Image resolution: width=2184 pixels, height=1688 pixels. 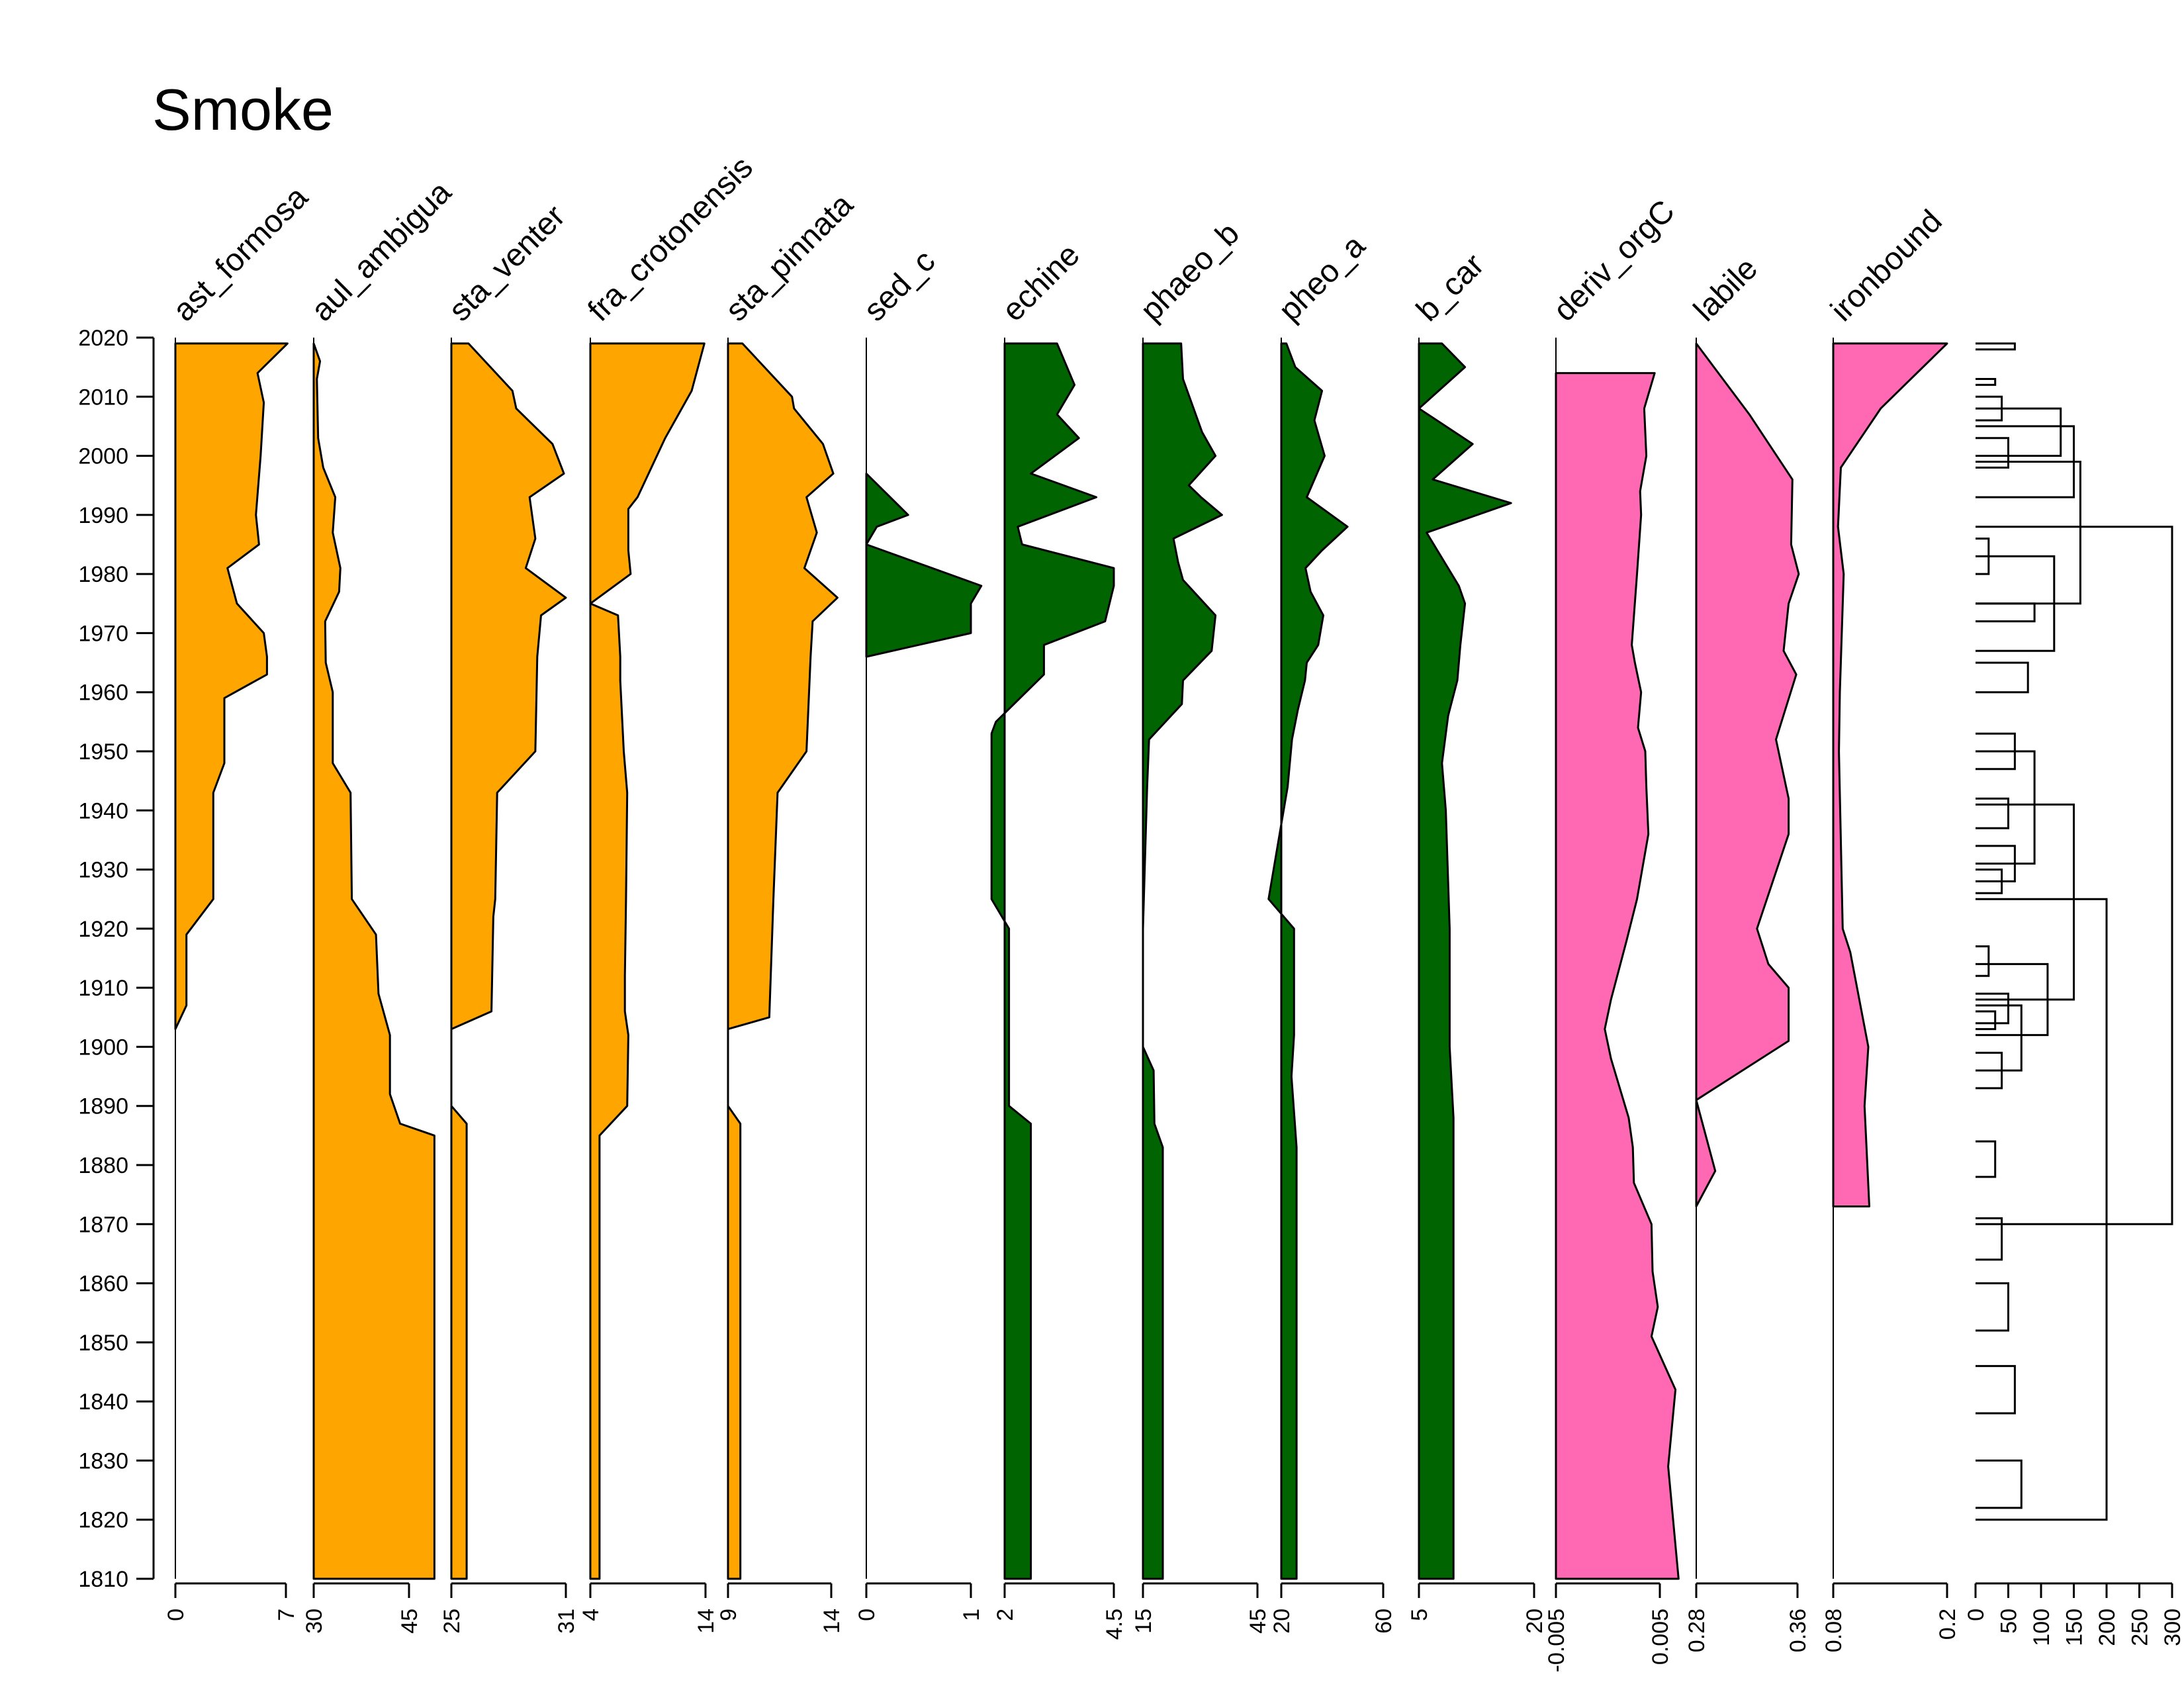 I want to click on year-tick-label: 1840, so click(x=103, y=1402).